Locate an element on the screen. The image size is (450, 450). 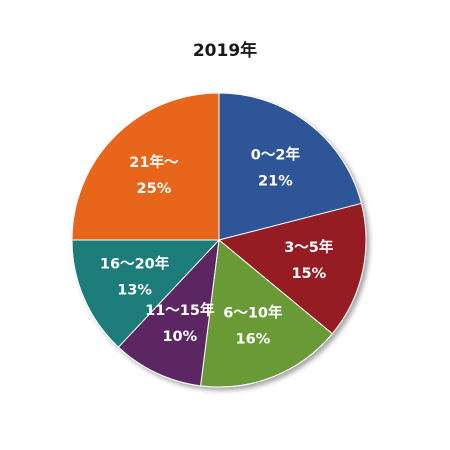
slice-category-label: 0～2年 is located at coordinates (276, 154).